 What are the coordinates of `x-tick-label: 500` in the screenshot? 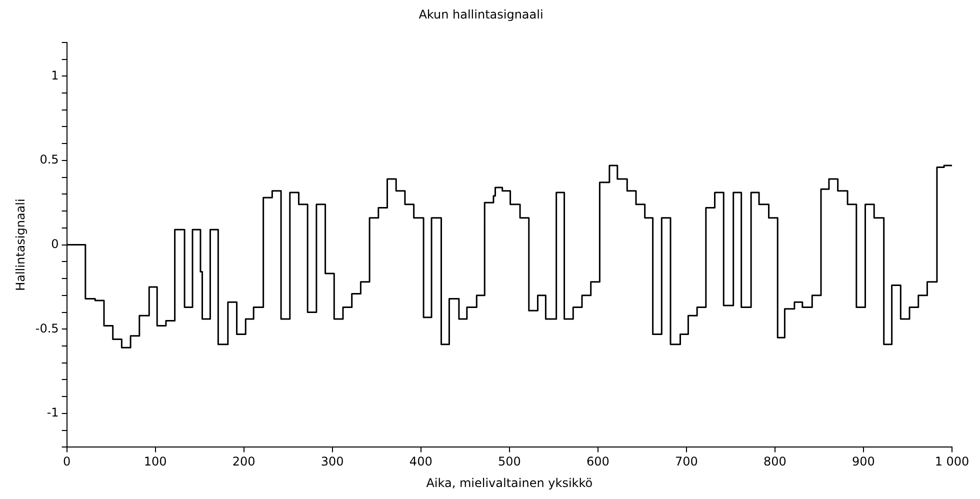 It's located at (509, 461).